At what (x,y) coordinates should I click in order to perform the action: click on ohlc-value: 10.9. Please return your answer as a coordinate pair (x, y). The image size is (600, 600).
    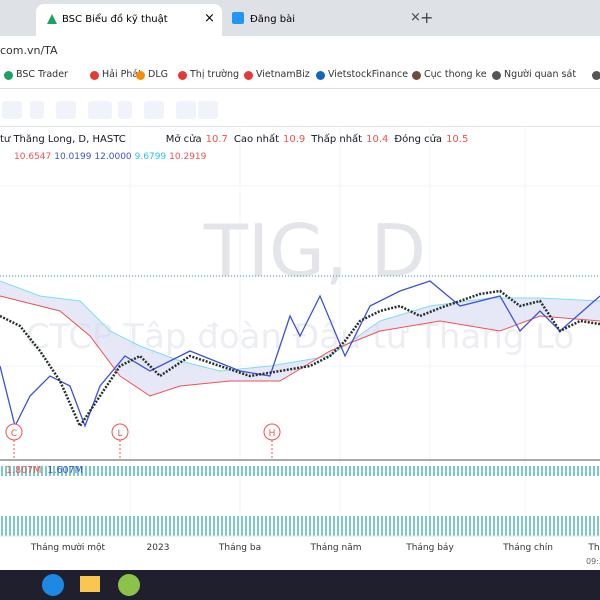
    Looking at the image, I should click on (294, 139).